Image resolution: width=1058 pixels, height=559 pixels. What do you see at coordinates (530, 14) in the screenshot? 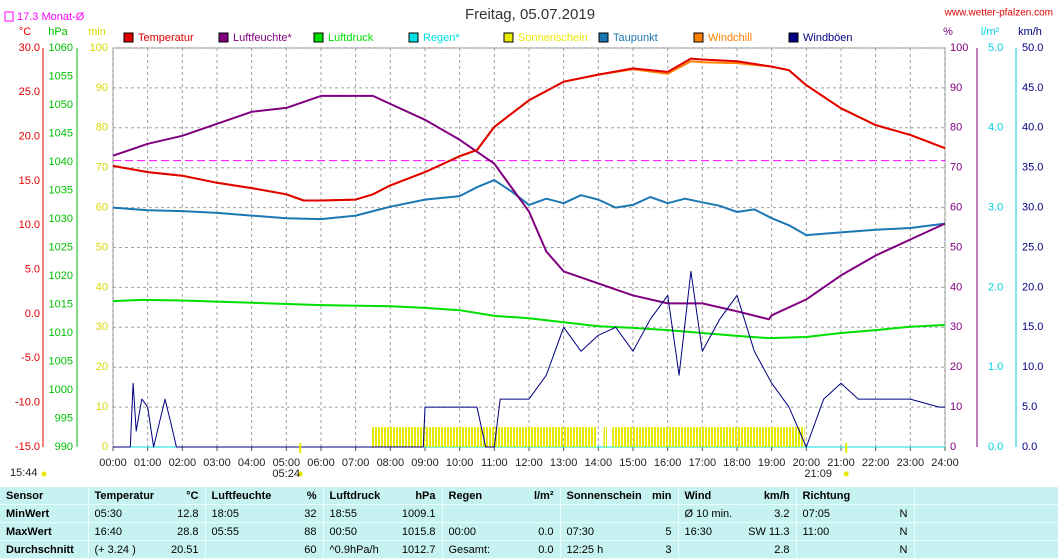
I see `chart-title: Freitag, 05.07.2019` at bounding box center [530, 14].